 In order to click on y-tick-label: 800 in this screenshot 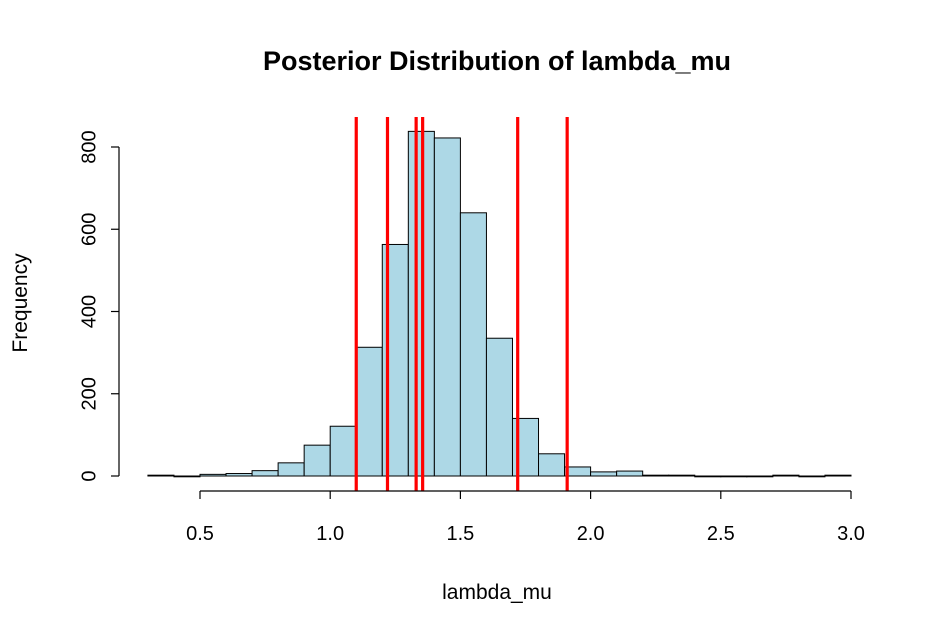, I will do `click(89, 146)`.